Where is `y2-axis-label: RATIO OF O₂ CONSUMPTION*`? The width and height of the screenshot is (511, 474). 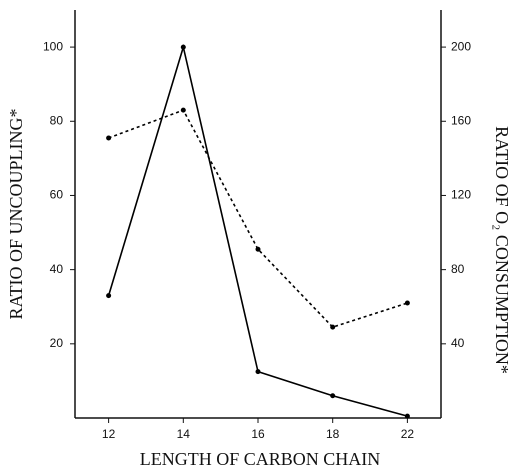
y2-axis-label: RATIO OF O₂ CONSUMPTION* is located at coordinates (501, 250).